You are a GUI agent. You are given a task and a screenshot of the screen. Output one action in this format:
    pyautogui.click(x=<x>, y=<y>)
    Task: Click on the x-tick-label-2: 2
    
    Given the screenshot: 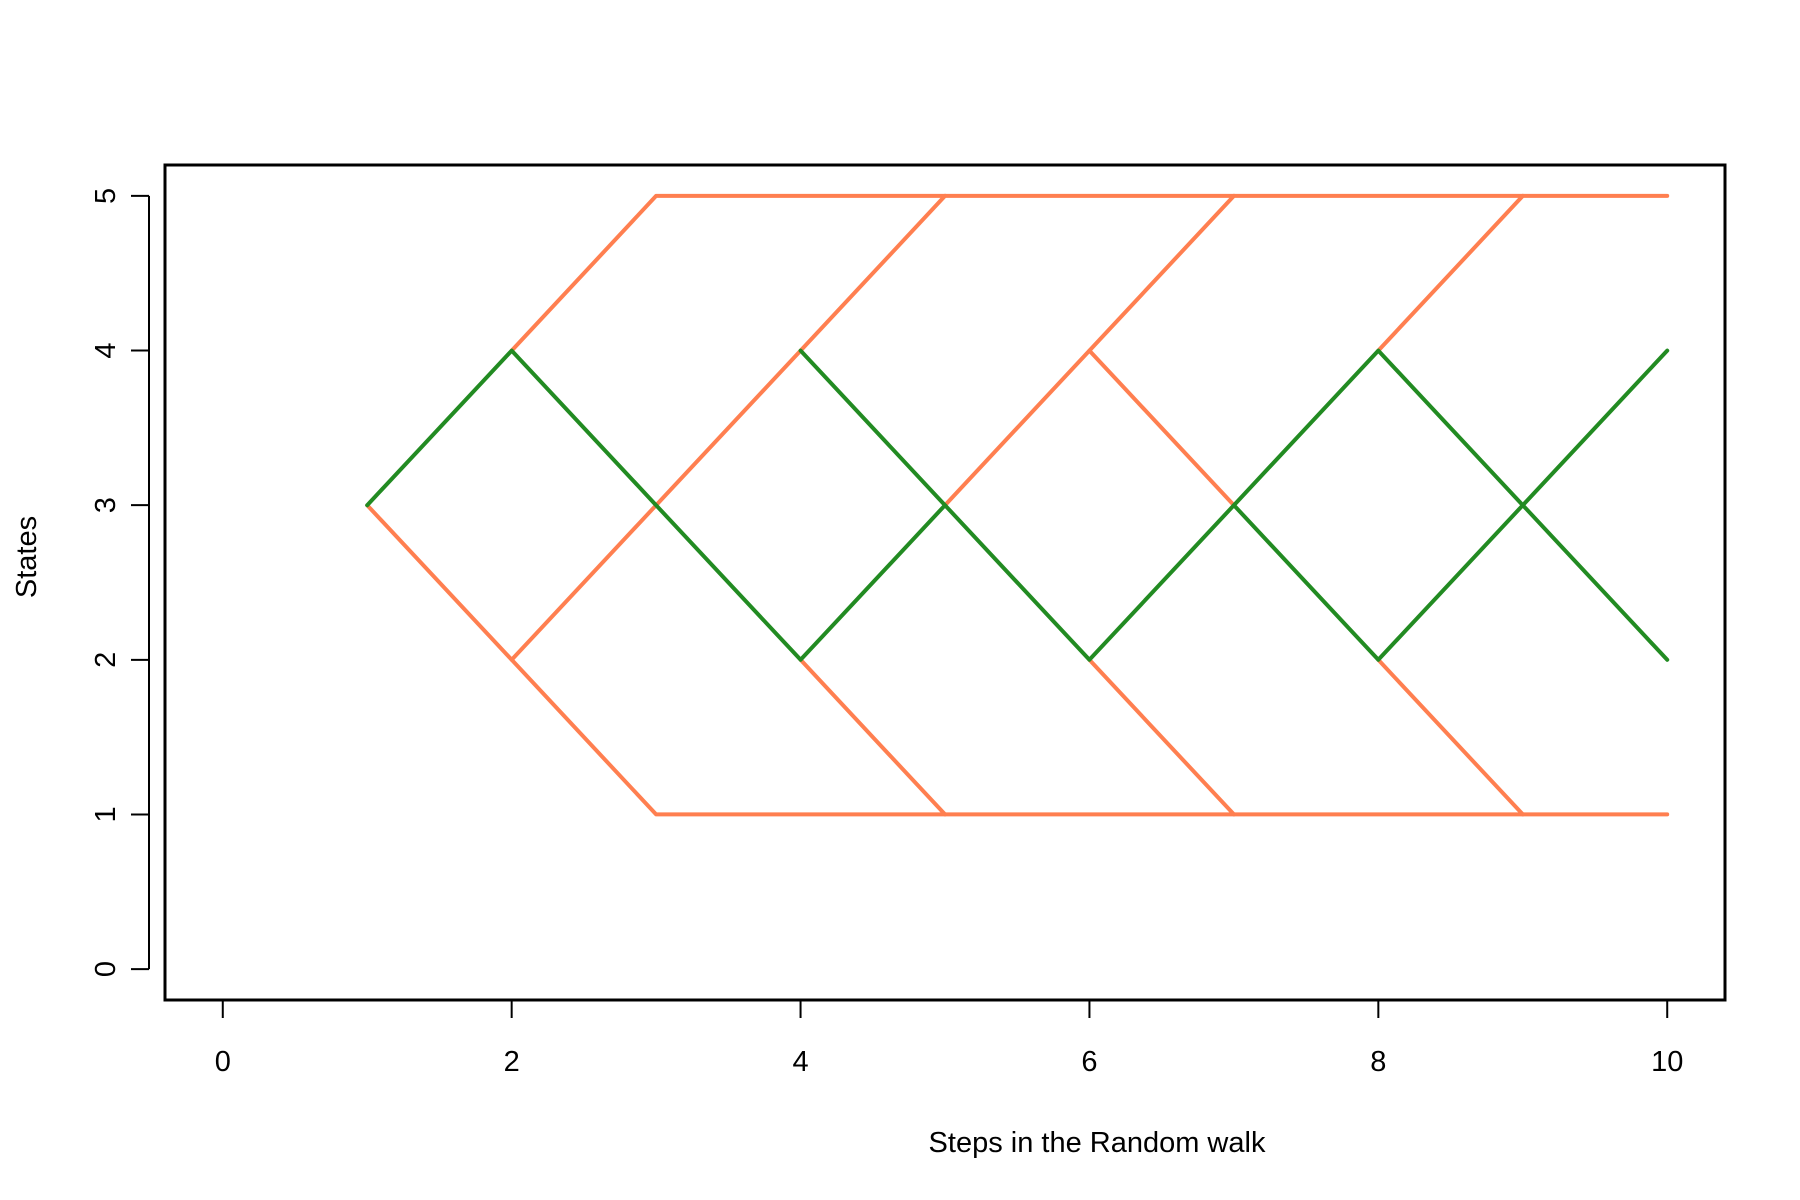 What is the action you would take?
    pyautogui.click(x=512, y=1062)
    